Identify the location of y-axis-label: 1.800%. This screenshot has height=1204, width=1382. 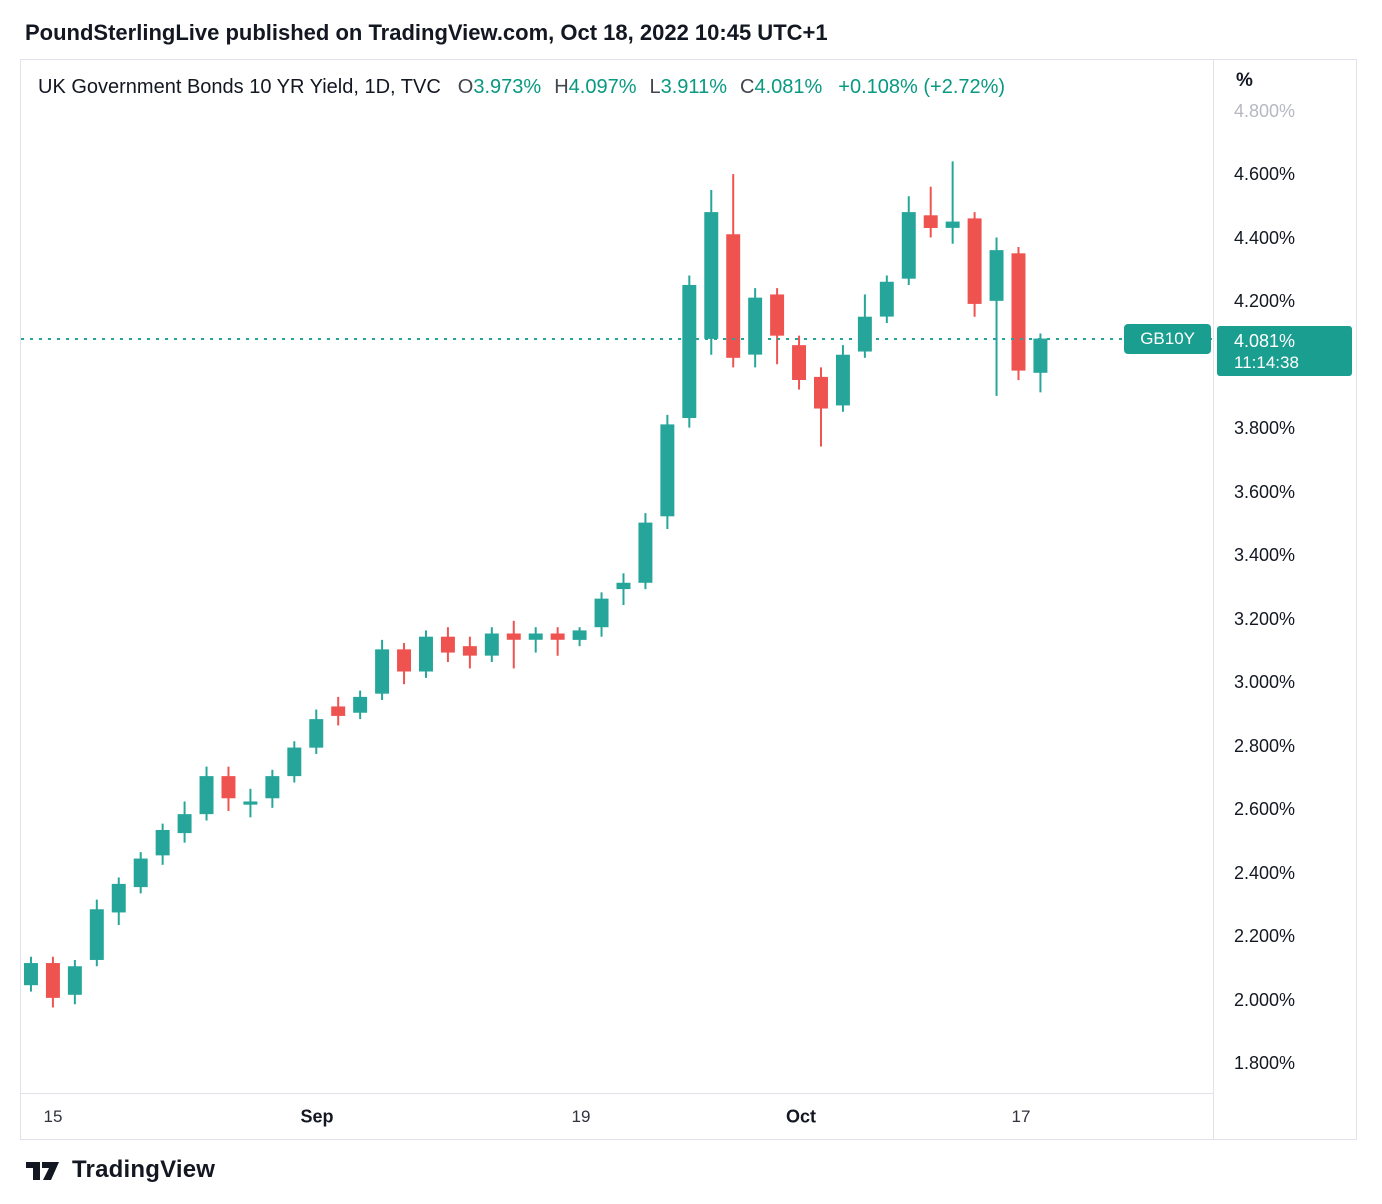
(1265, 1063).